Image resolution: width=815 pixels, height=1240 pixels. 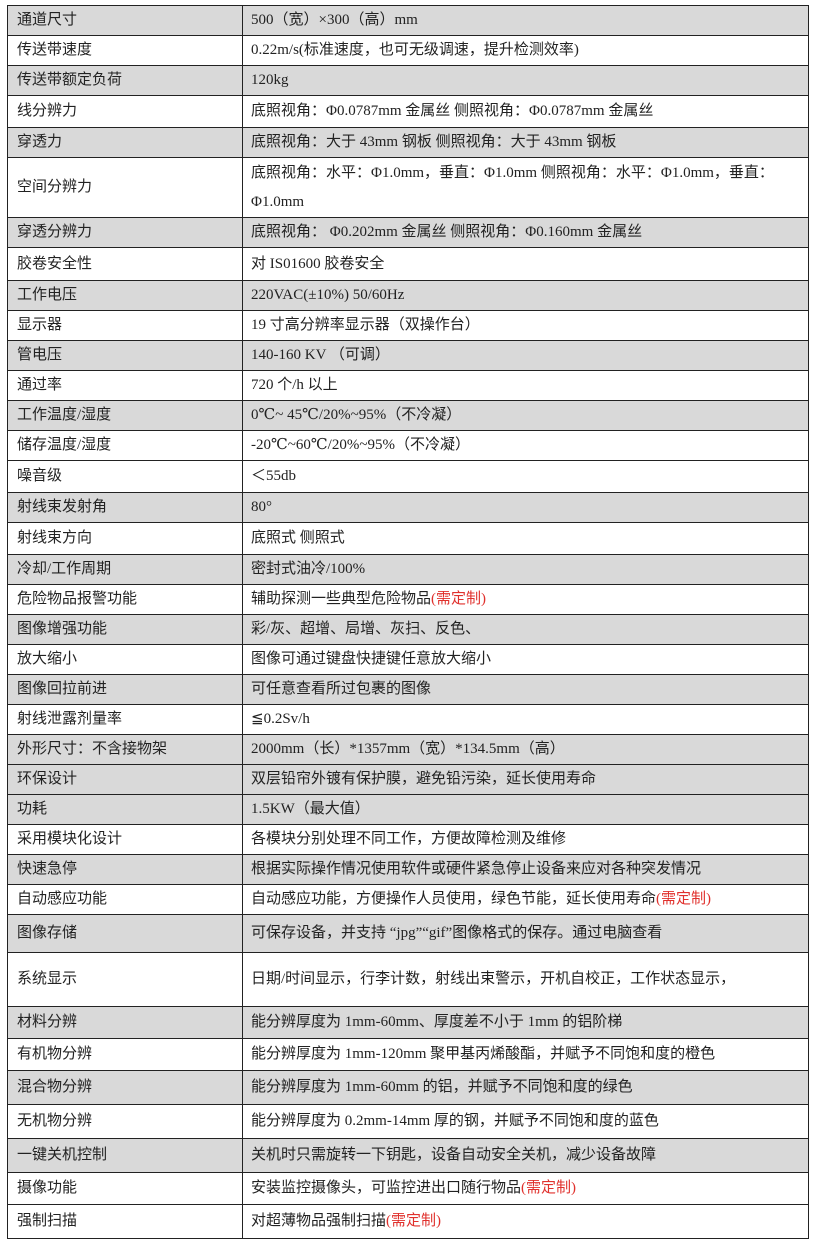 What do you see at coordinates (408, 1022) in the screenshot?
I see `table-row: 材料分辨 能分辨厚度为 1mm-60mm、厚度差不小于 1mm 的铝阶梯` at bounding box center [408, 1022].